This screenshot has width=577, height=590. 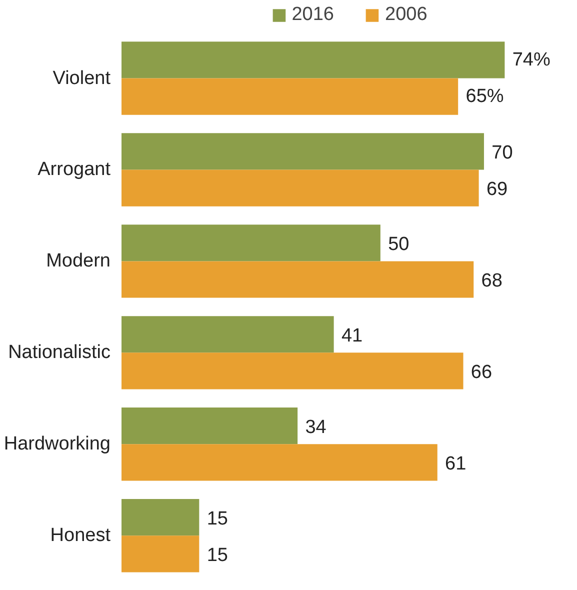 What do you see at coordinates (491, 281) in the screenshot?
I see `data-label: 68` at bounding box center [491, 281].